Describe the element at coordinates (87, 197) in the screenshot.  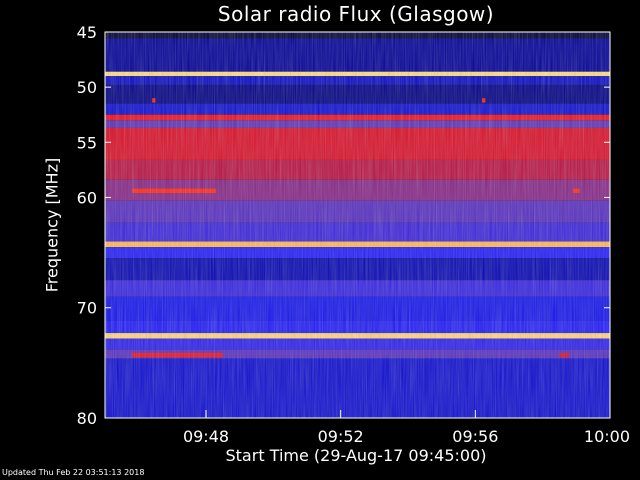
I see `y-tick-label-3: 60` at that location.